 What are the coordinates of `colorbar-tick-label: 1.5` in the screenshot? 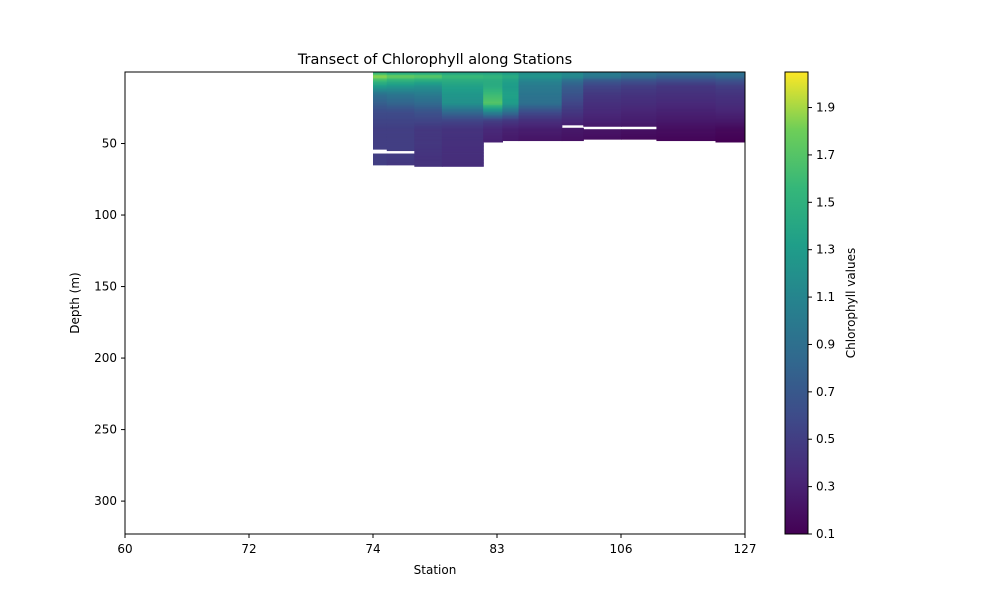 It's located at (825, 202).